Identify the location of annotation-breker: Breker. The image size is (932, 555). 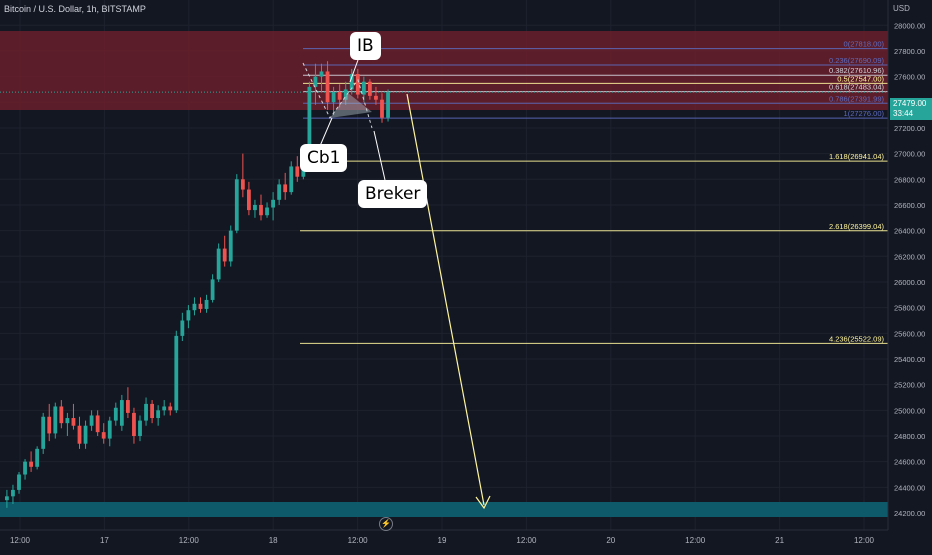
(393, 194).